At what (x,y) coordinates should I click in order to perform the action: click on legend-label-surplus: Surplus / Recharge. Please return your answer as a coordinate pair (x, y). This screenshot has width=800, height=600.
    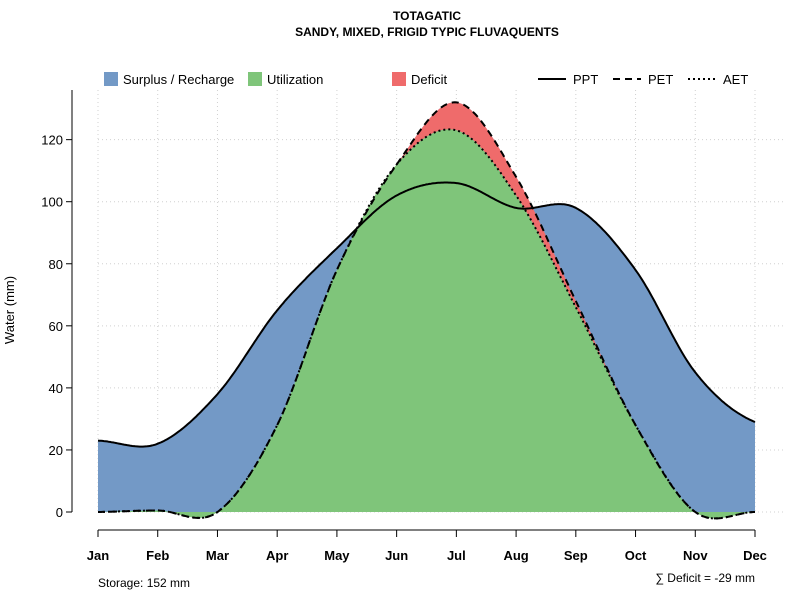
    Looking at the image, I should click on (178, 79).